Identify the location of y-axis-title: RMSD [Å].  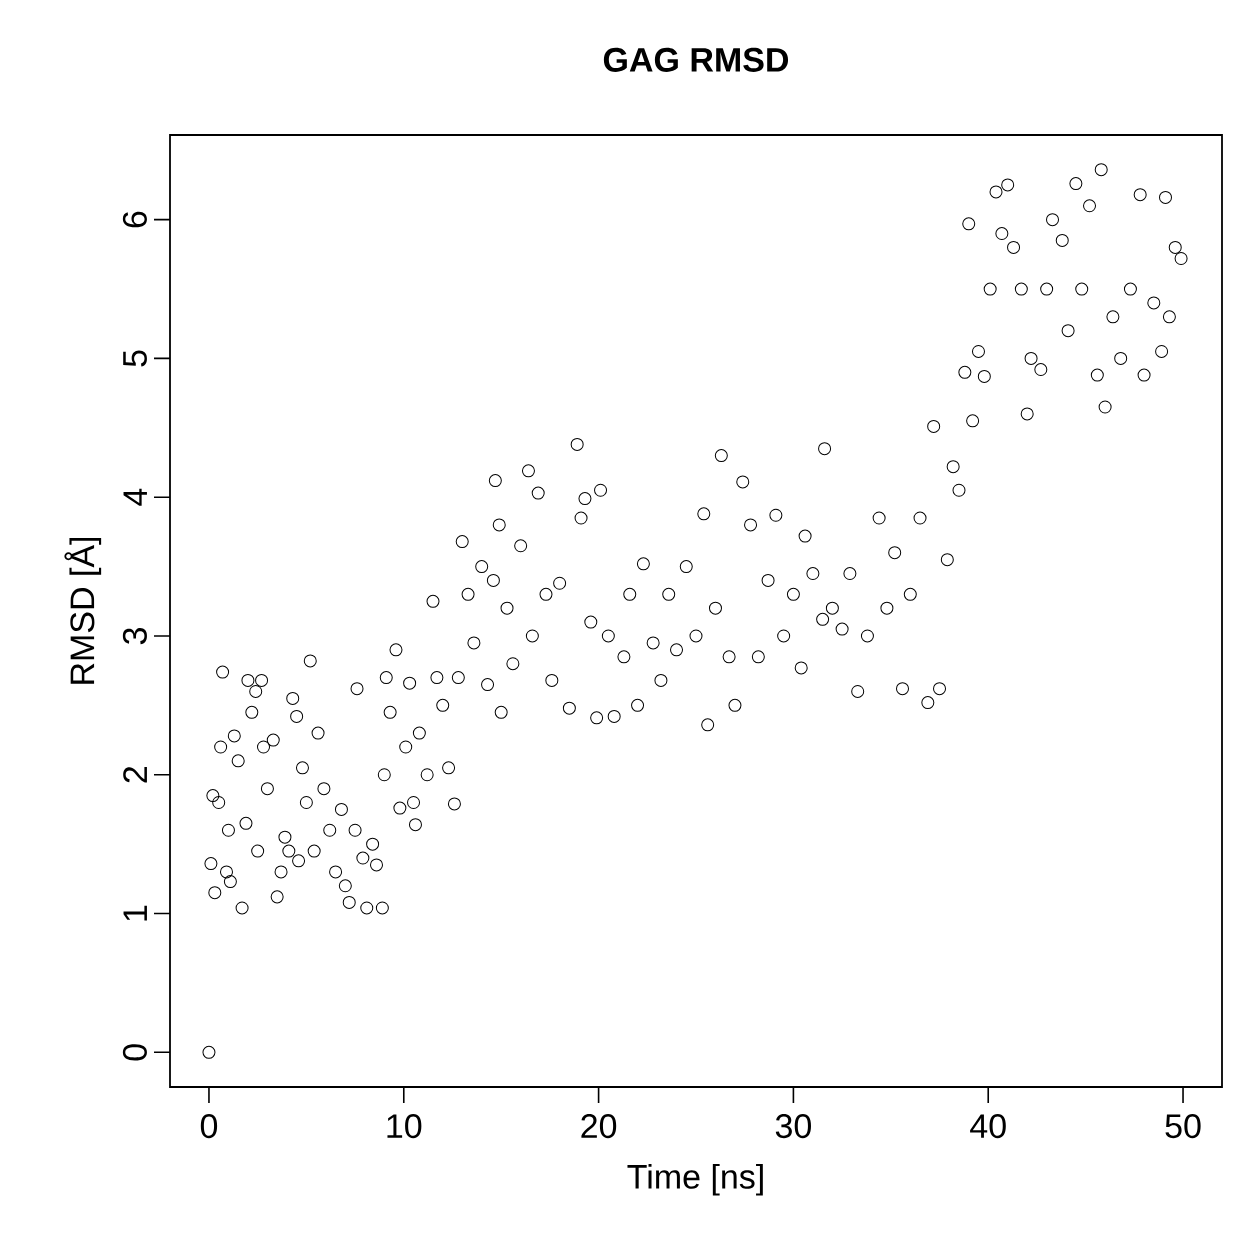
(83, 610).